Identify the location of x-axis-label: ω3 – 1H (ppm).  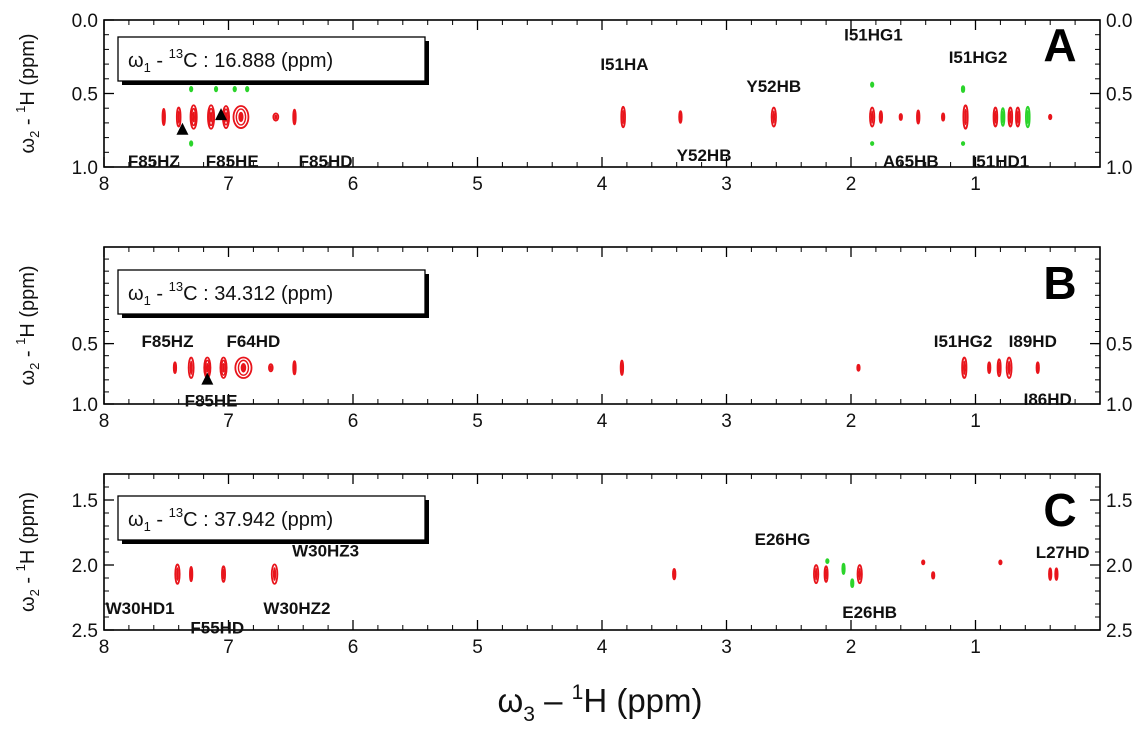
(599, 703).